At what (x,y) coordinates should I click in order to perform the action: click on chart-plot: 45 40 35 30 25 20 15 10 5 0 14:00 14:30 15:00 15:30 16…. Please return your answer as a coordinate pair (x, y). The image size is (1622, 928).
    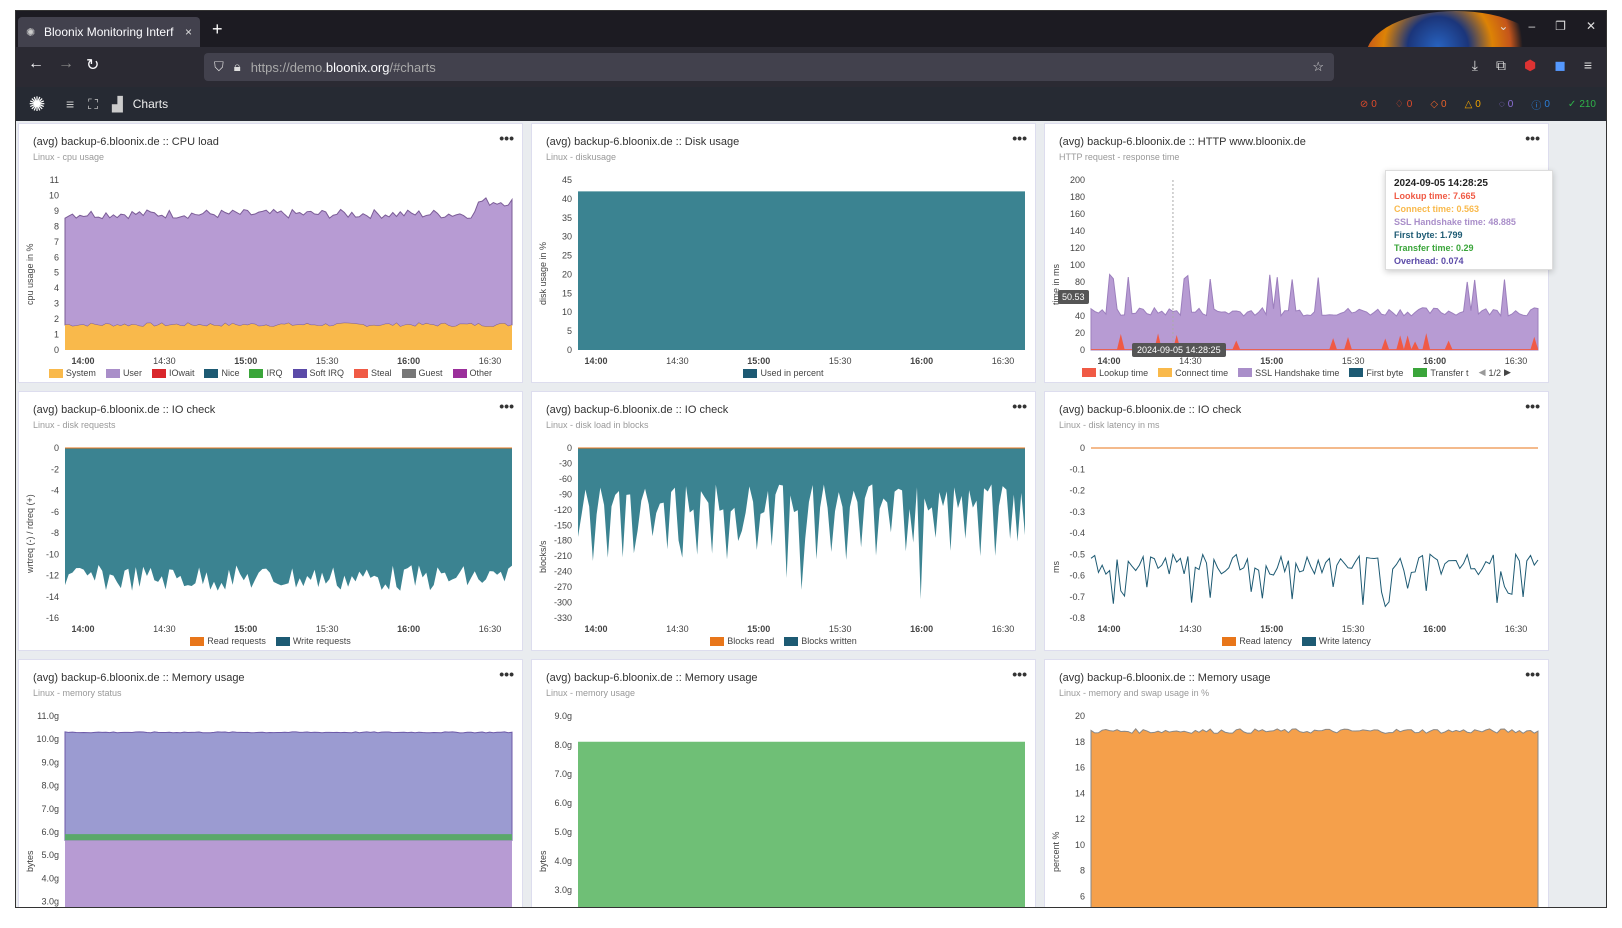
    Looking at the image, I should click on (783, 272).